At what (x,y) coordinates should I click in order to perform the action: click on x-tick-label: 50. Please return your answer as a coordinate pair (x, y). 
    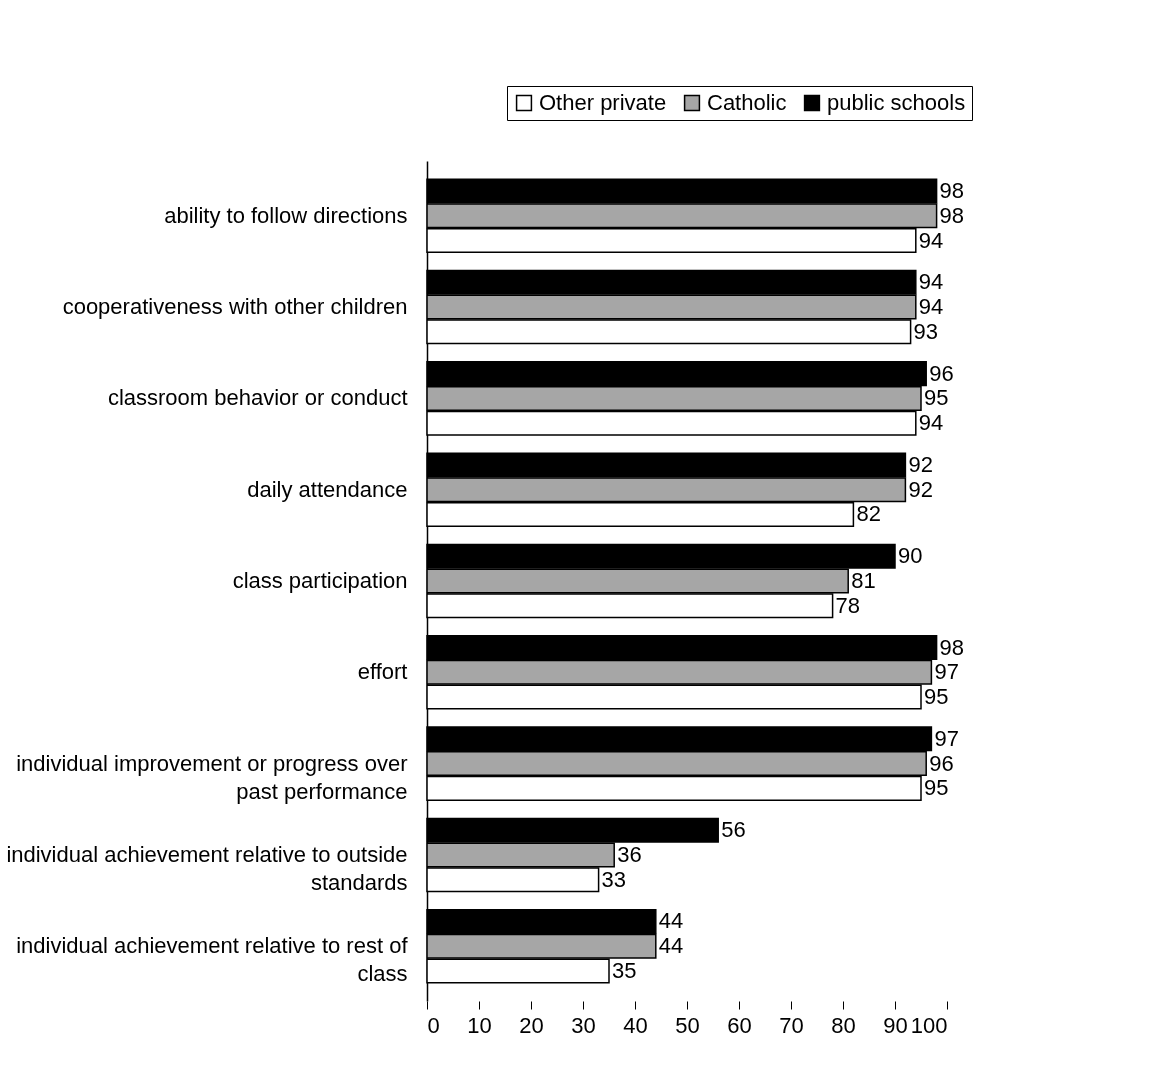
    Looking at the image, I should click on (687, 1025).